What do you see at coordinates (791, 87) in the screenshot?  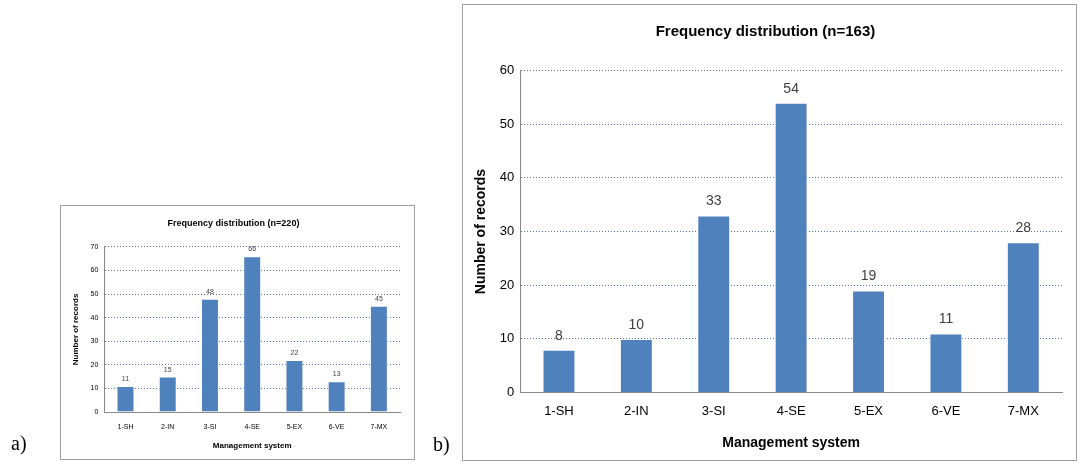 I see `data-label: 54` at bounding box center [791, 87].